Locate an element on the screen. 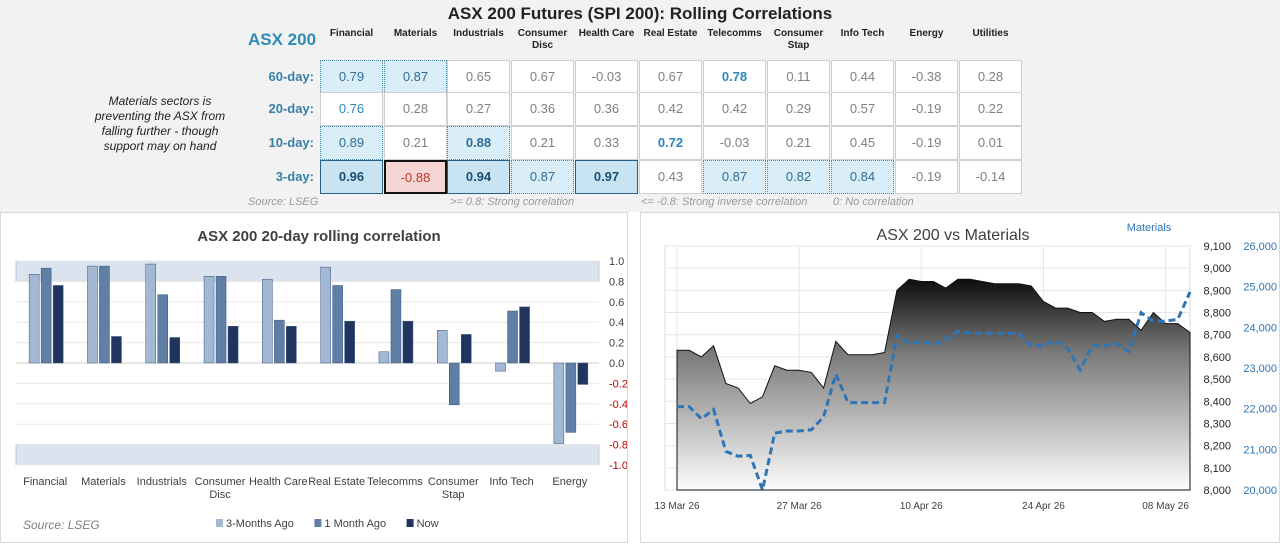  correlation-cell: 0.33 is located at coordinates (606, 143).